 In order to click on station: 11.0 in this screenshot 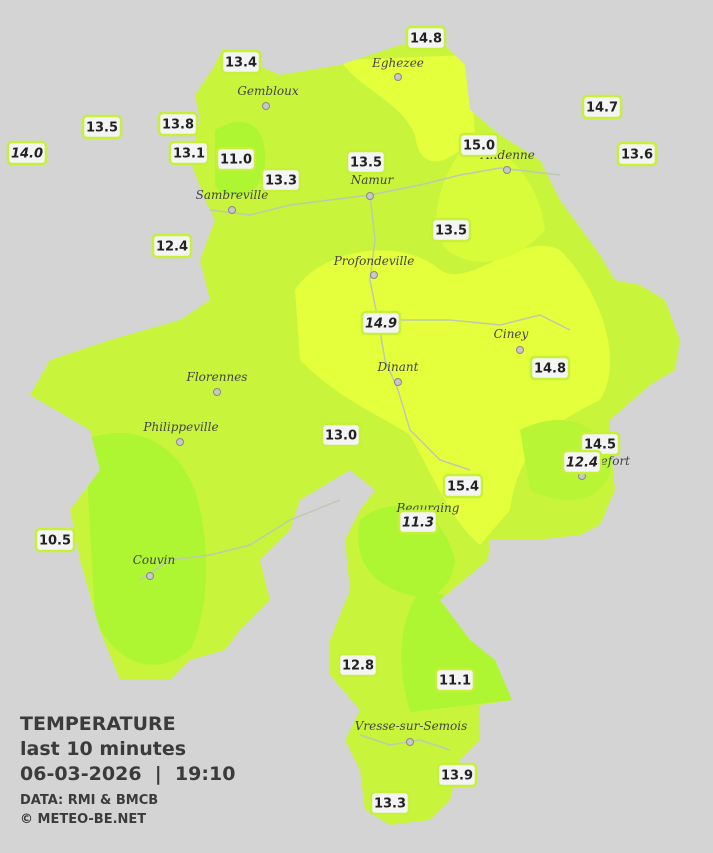, I will do `click(236, 159)`.